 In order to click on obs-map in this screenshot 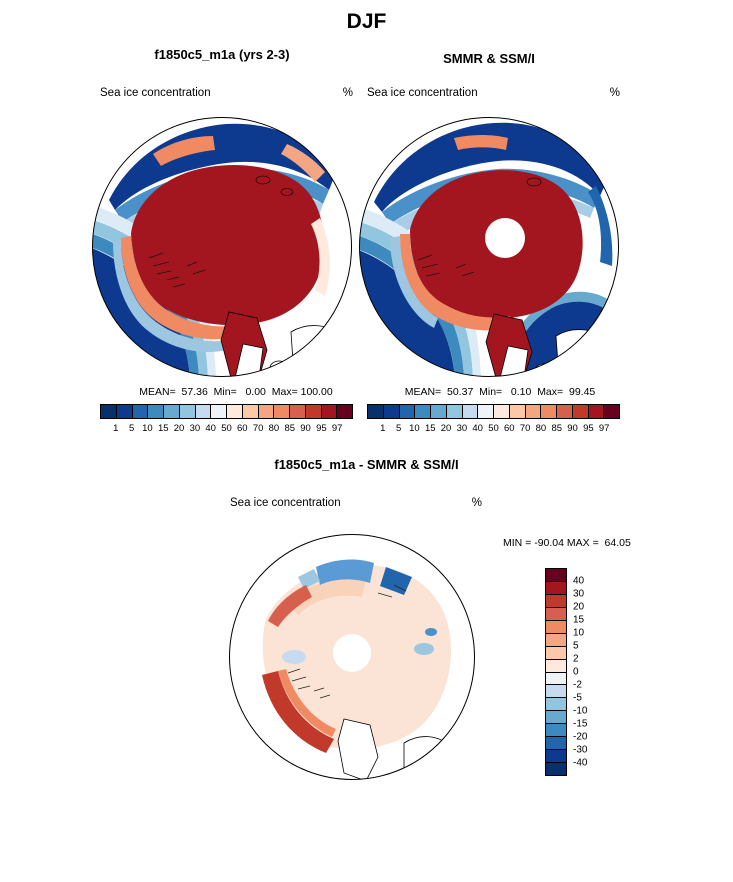, I will do `click(489, 247)`.